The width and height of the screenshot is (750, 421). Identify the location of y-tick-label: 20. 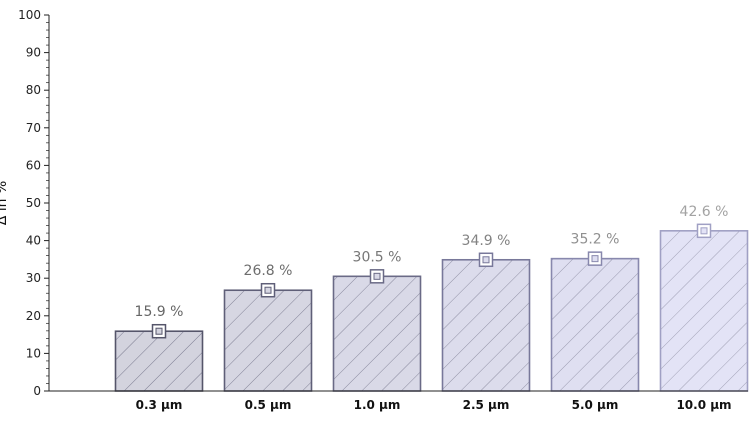
(33, 316).